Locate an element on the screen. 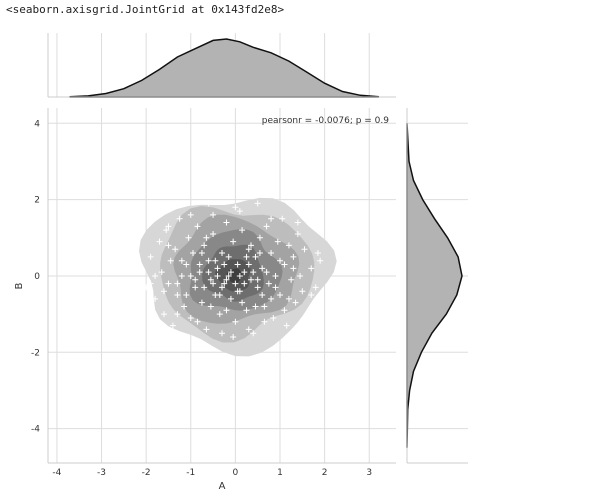 This screenshot has width=589, height=502. x-tick-label: -1 is located at coordinates (190, 473).